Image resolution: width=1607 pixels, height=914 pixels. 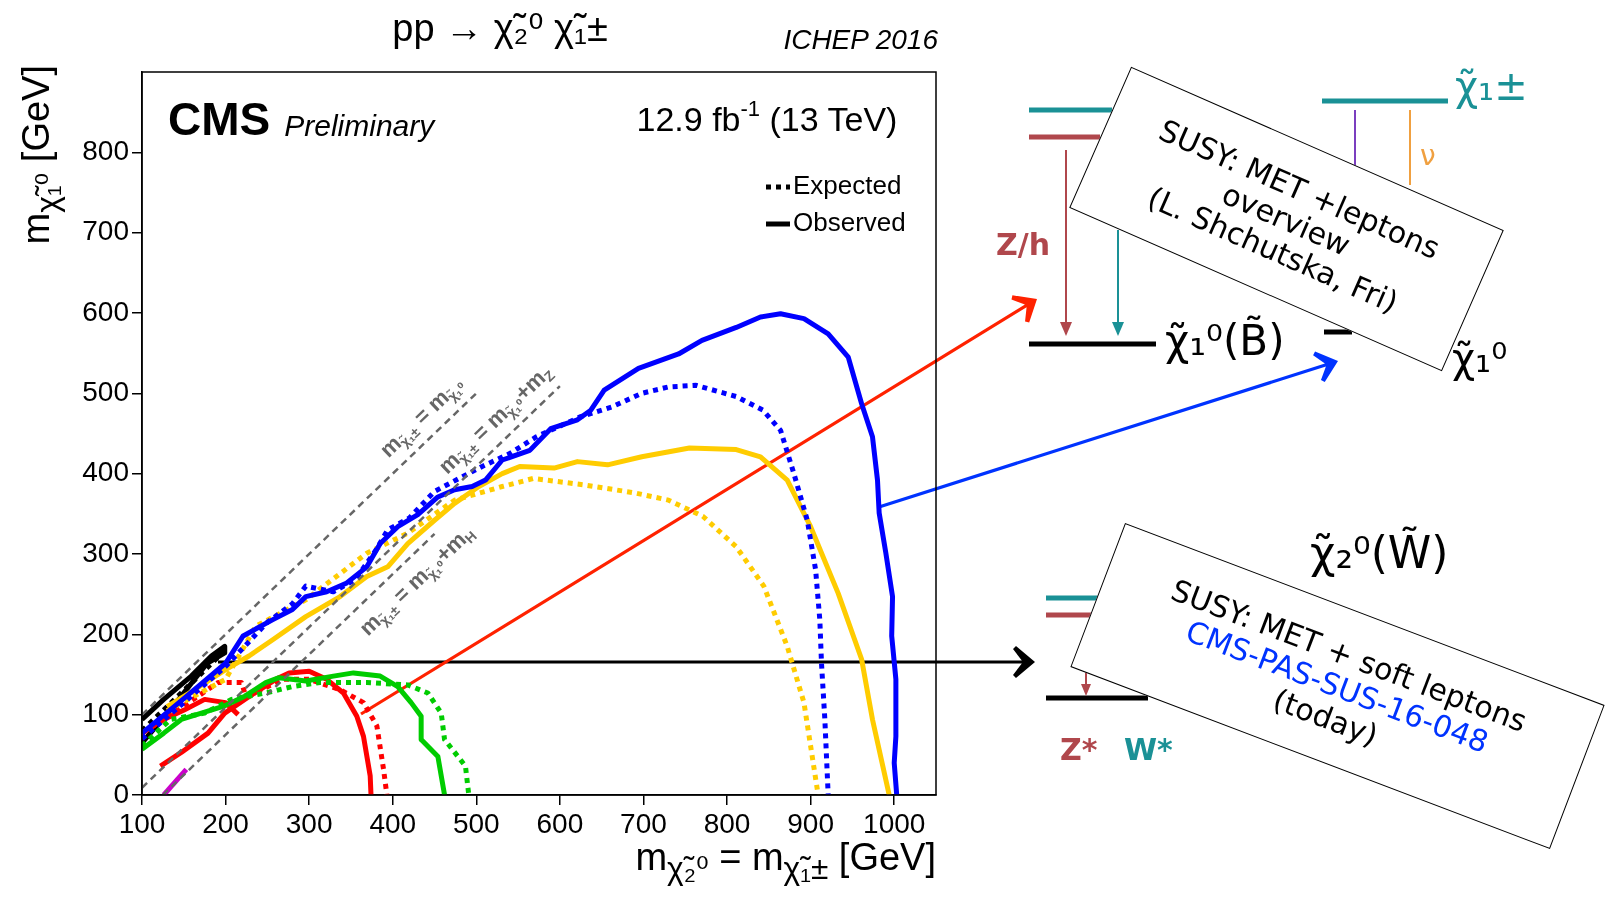 I want to click on y-tick-label: 100, so click(x=105, y=713).